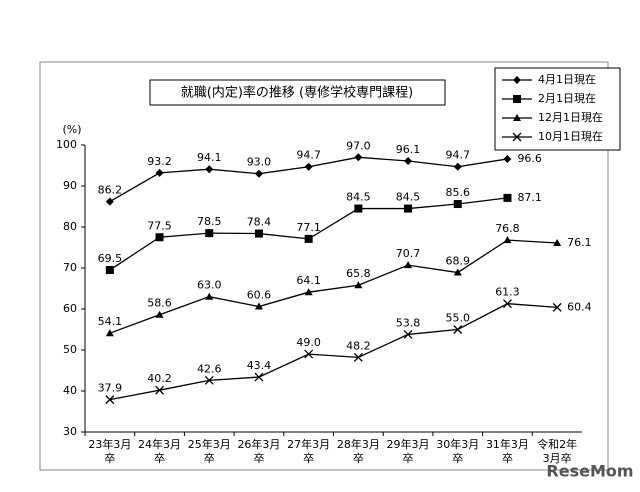 This screenshot has width=640, height=492. I want to click on data-label: 68.9, so click(458, 261).